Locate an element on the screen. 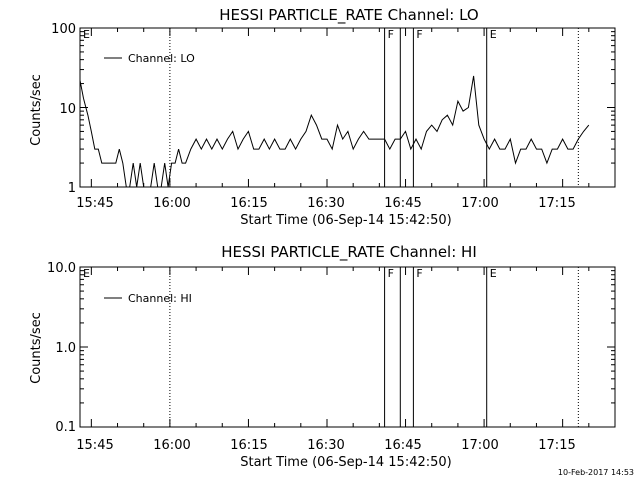  y-tick-label: 10.0 is located at coordinates (61, 268).